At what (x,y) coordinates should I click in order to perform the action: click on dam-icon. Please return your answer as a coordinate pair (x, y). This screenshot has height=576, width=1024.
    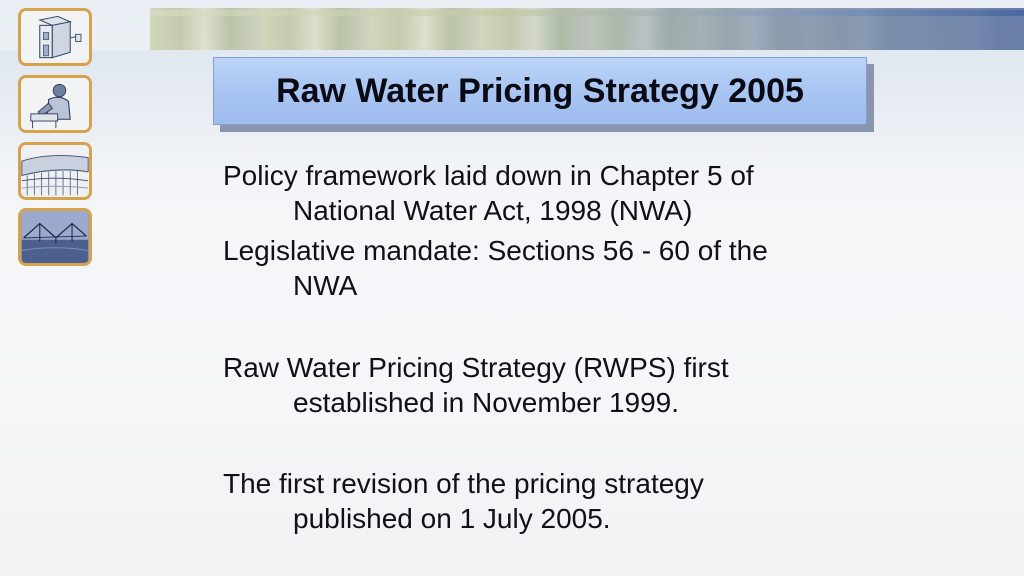
    Looking at the image, I should click on (55, 171).